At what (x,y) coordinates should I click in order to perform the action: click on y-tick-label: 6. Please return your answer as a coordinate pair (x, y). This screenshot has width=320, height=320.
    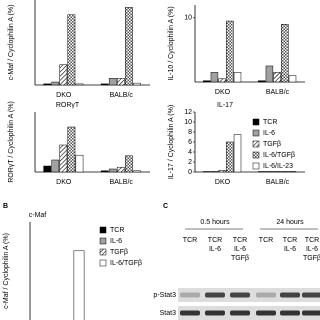
    Looking at the image, I should click on (190, 142).